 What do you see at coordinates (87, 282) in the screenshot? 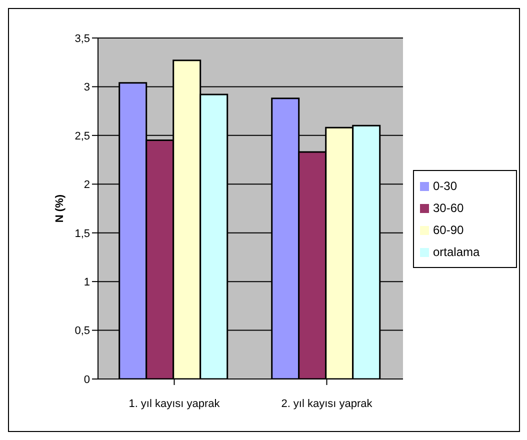
I see `y-tick-label: 1` at bounding box center [87, 282].